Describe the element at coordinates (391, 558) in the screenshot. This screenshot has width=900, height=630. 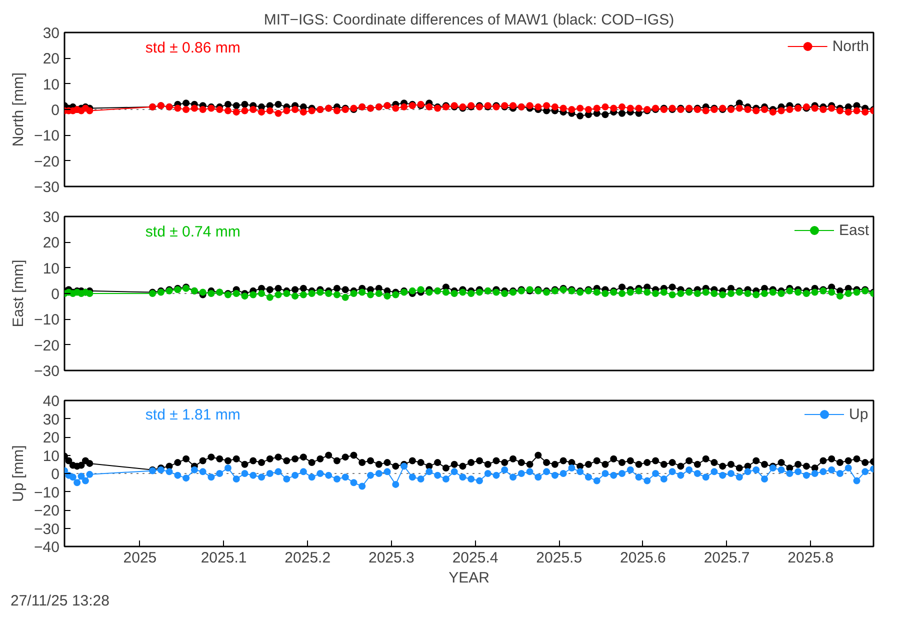
I see `x-tick-label: 2025.3` at that location.